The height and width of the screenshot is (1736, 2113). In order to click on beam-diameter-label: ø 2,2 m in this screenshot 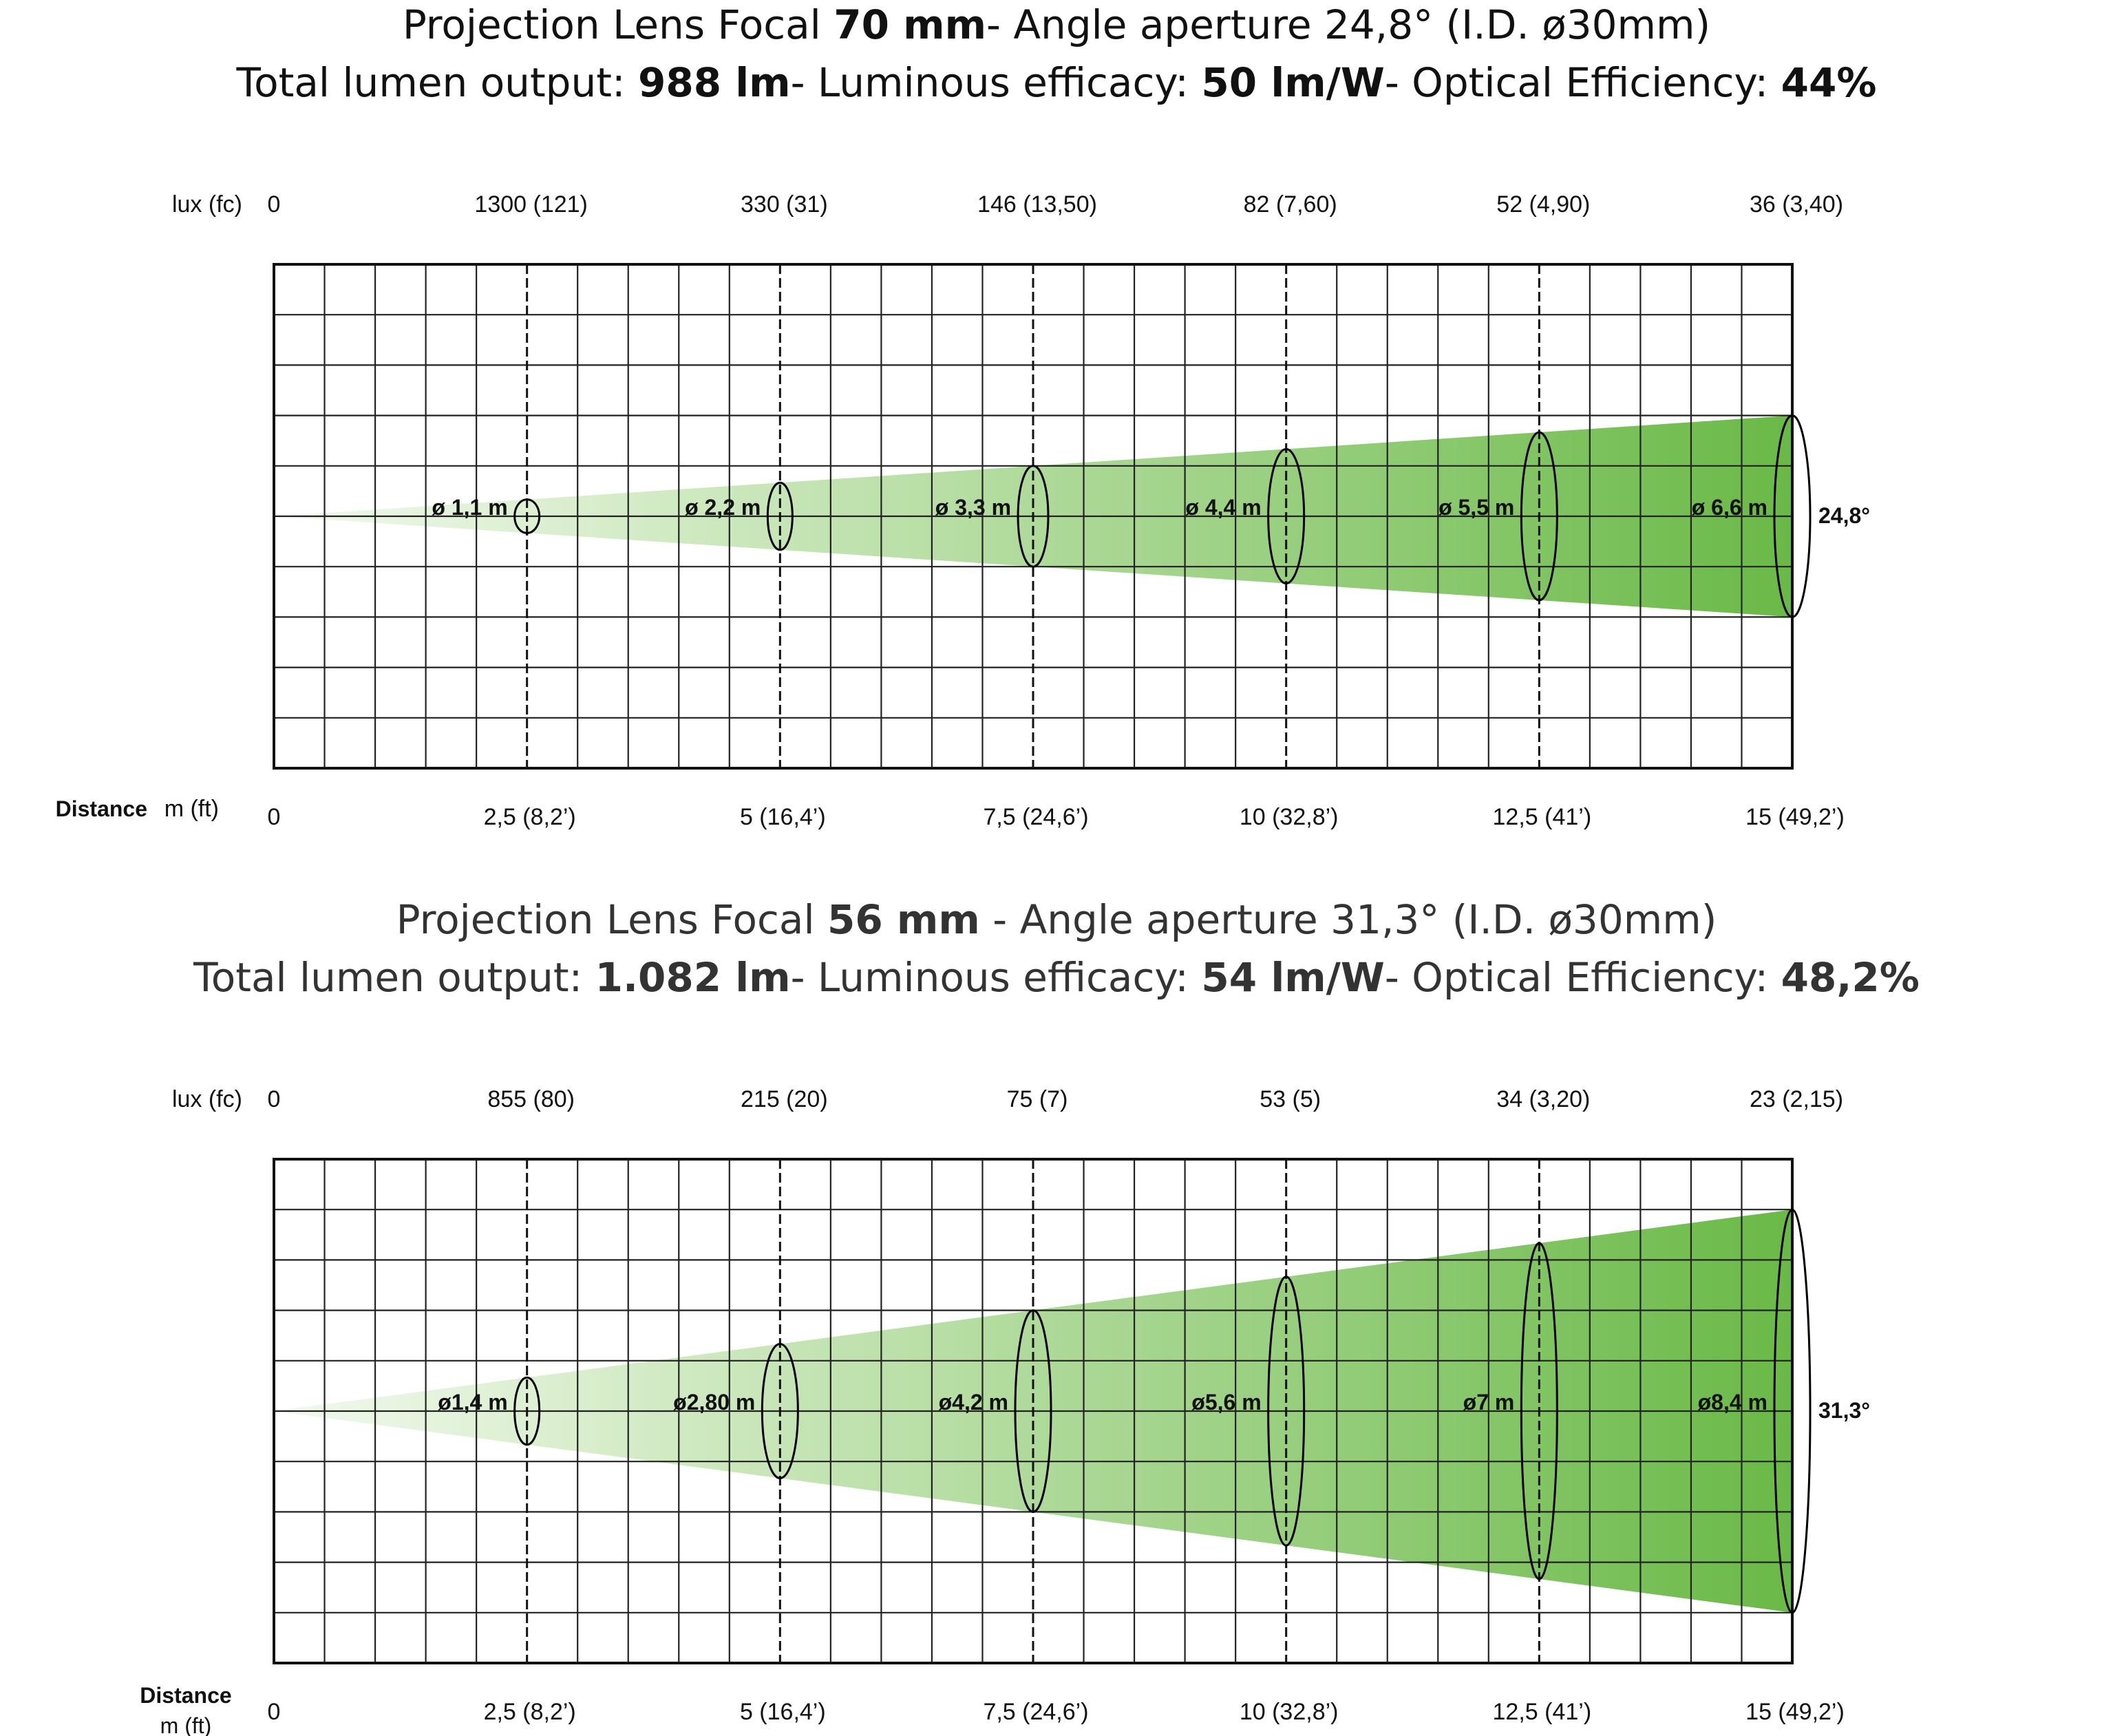, I will do `click(723, 507)`.